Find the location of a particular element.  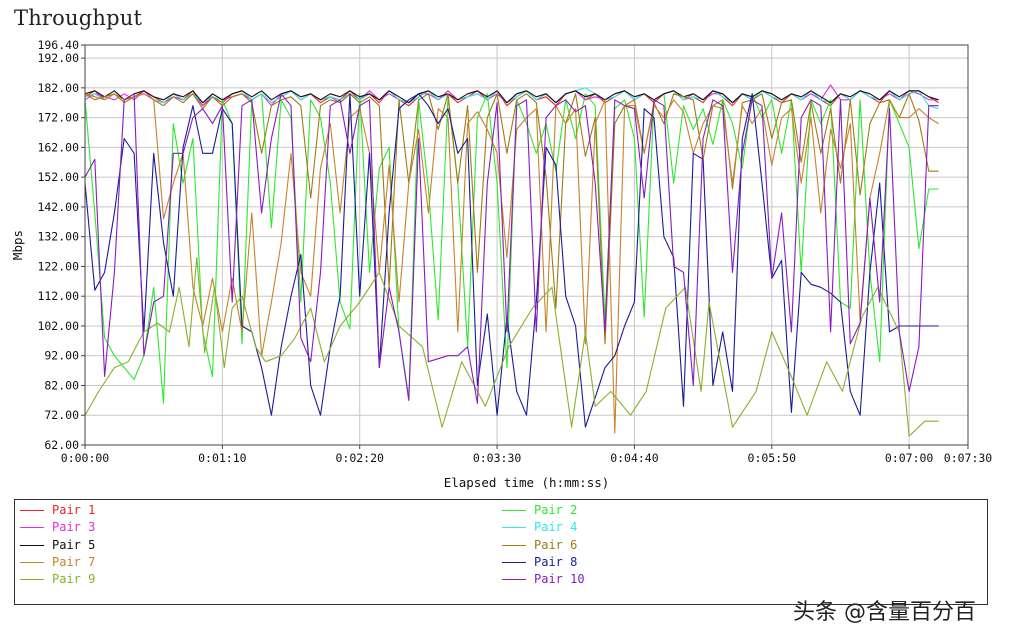

y-tick-label: 182.00 is located at coordinates (58, 88).